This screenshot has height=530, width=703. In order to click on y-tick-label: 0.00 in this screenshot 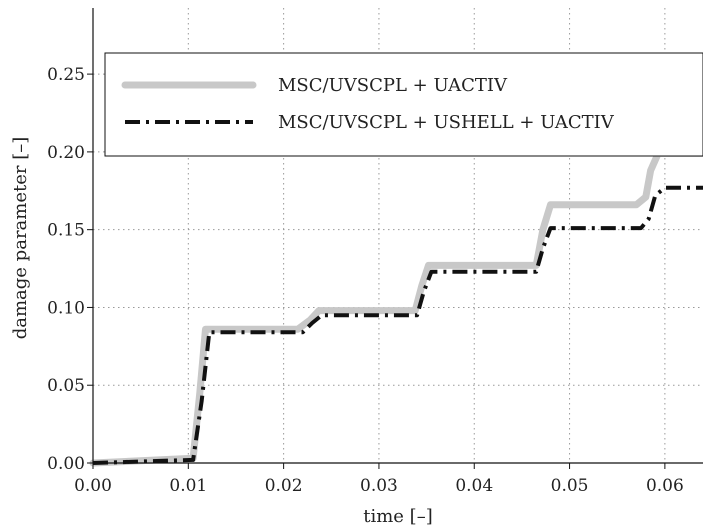, I will do `click(66, 464)`.